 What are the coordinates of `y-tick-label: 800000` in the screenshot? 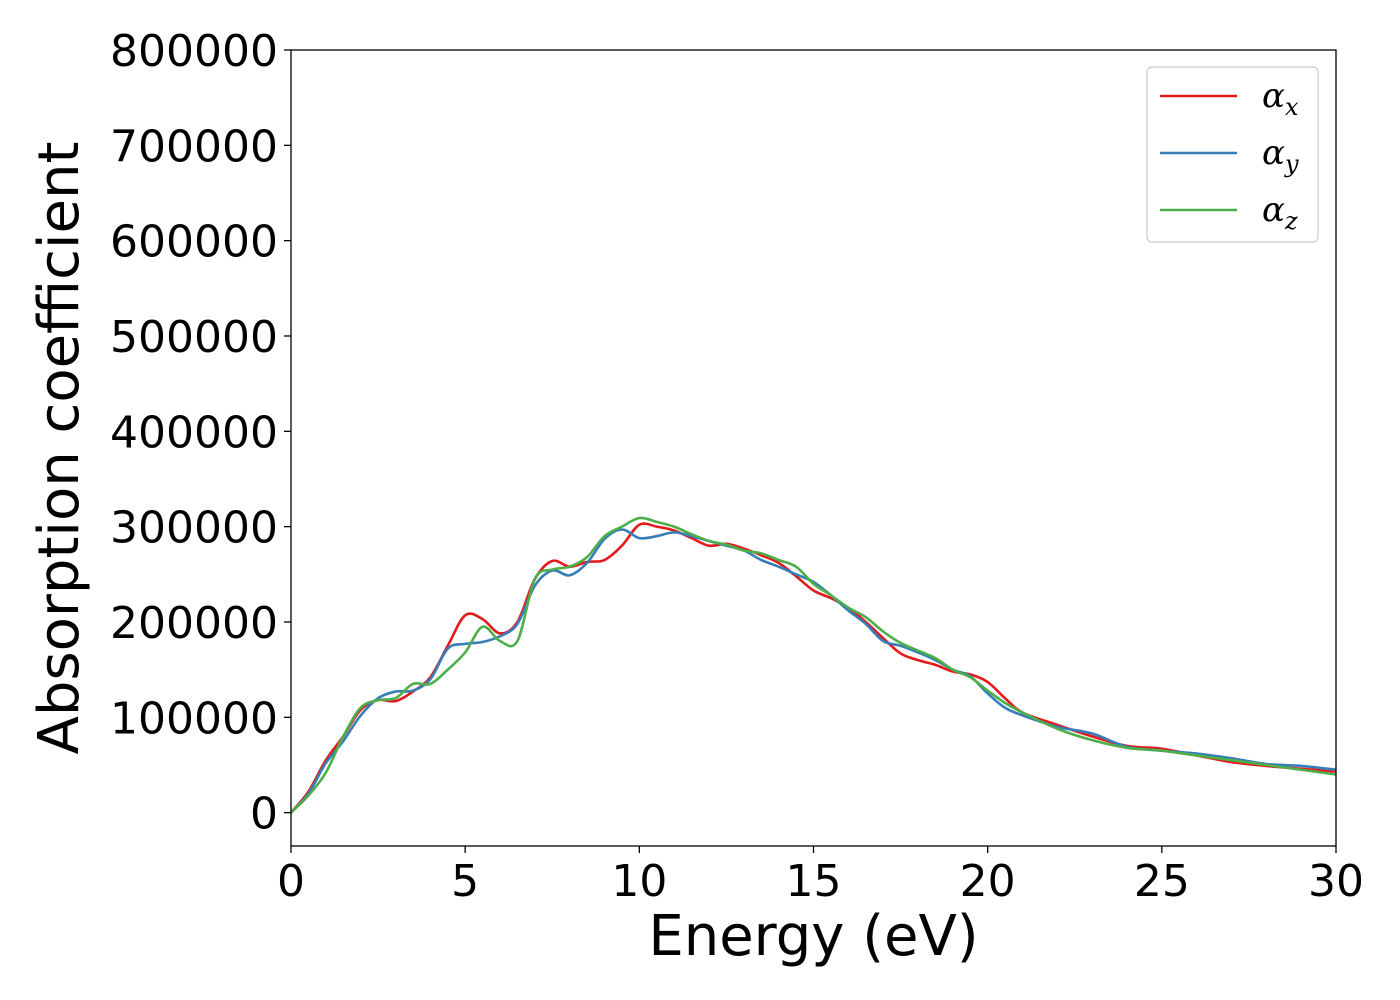 It's located at (194, 51).